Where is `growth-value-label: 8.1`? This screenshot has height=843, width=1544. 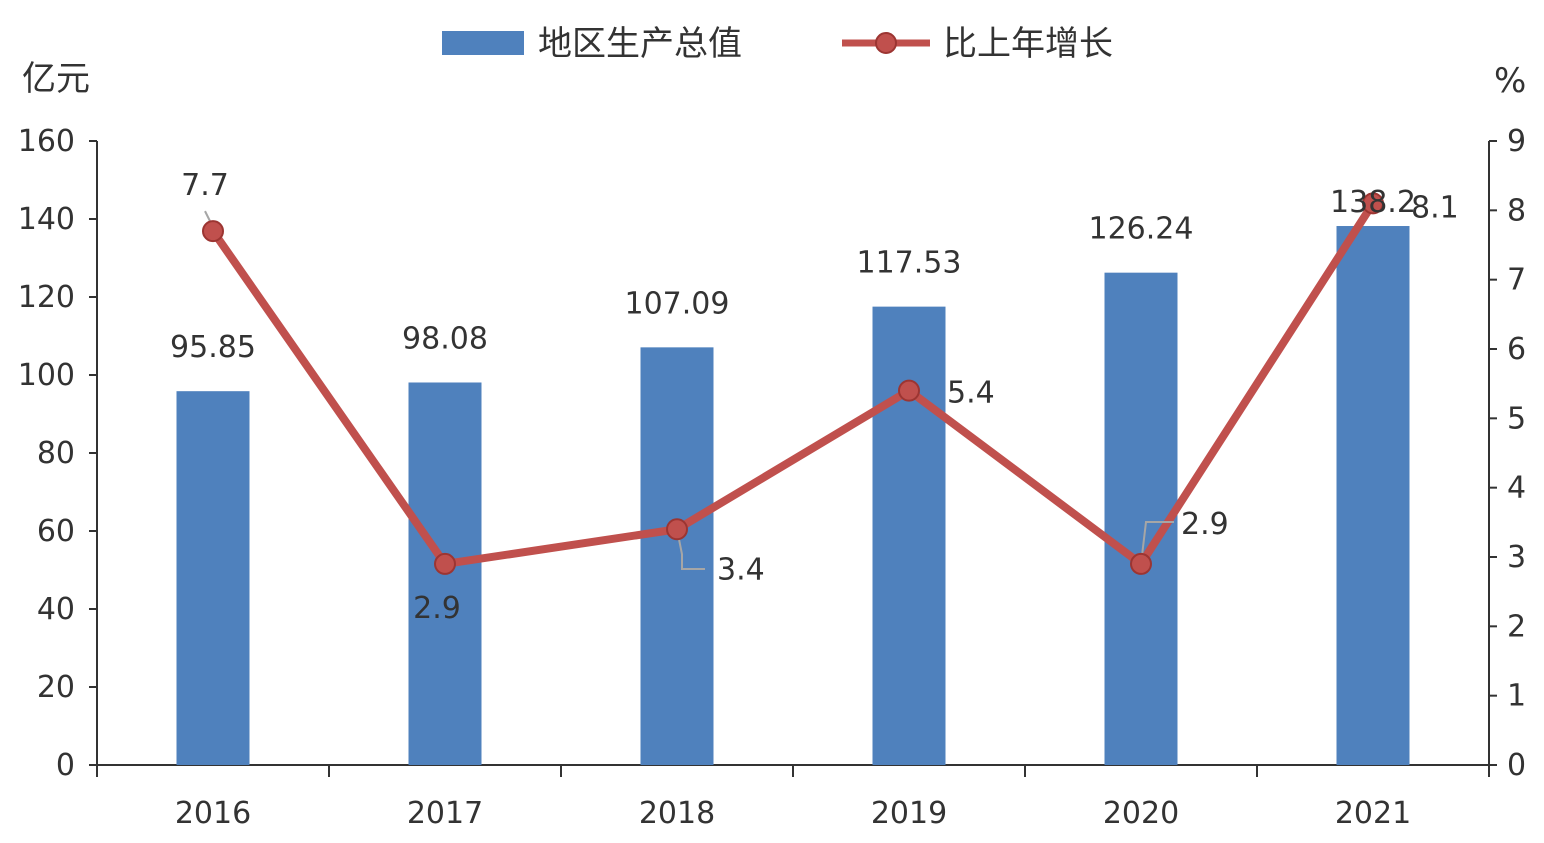 growth-value-label: 8.1 is located at coordinates (1435, 207).